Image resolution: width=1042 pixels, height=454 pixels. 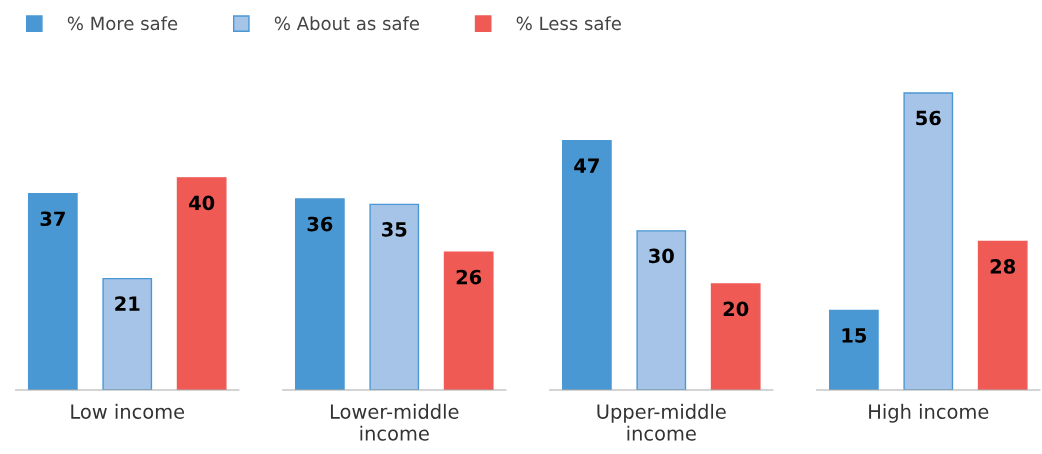 What do you see at coordinates (736, 309) in the screenshot?
I see `data-label: 20` at bounding box center [736, 309].